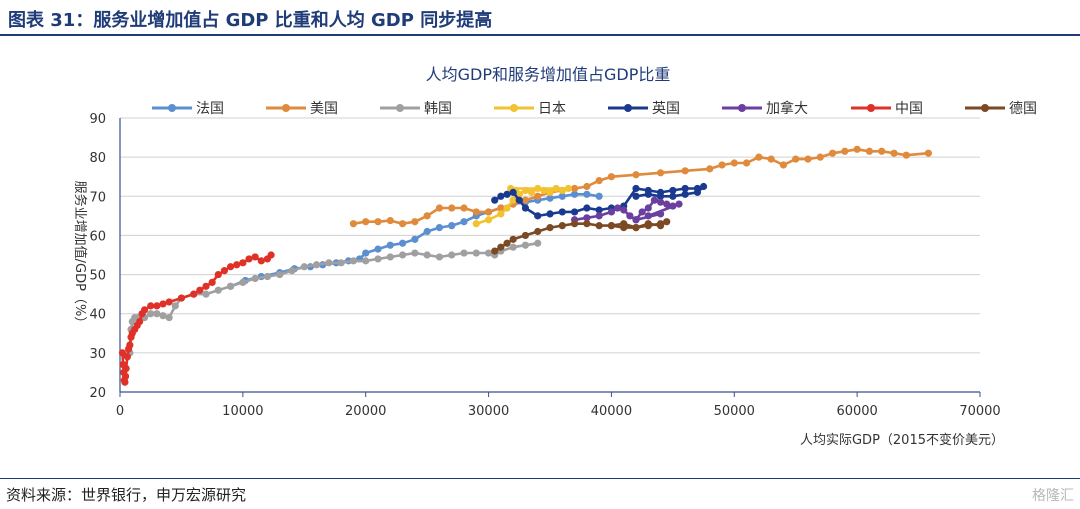  I want to click on legend-label: 美国, so click(324, 109).